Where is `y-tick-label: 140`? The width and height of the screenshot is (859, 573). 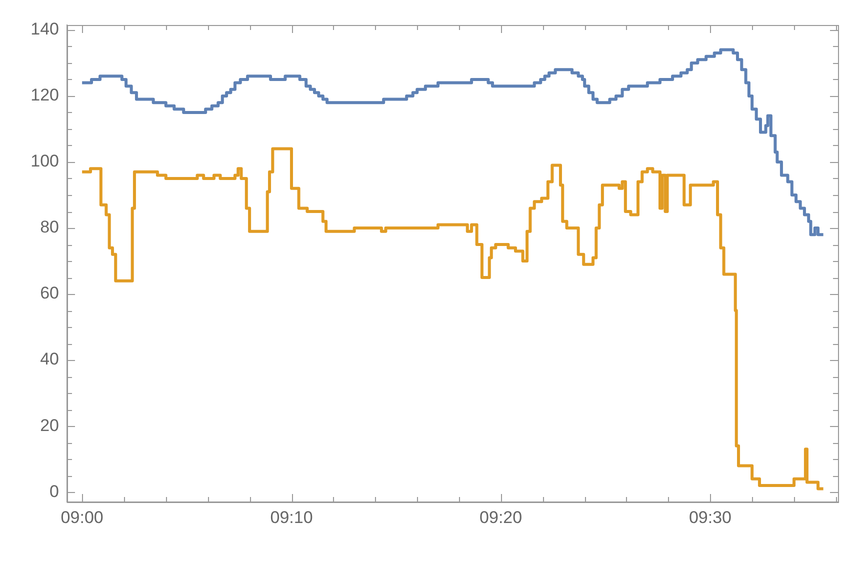 y-tick-label: 140 is located at coordinates (44, 29).